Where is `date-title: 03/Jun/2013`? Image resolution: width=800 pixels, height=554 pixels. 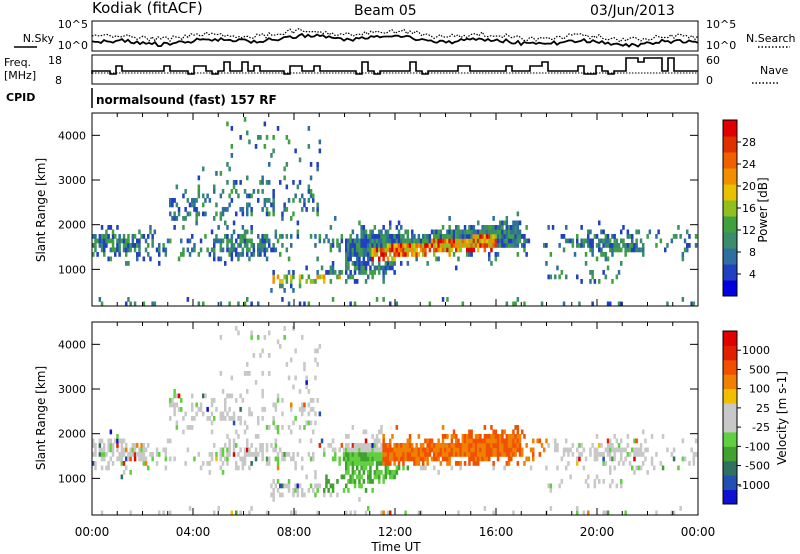 date-title: 03/Jun/2013 is located at coordinates (632, 11).